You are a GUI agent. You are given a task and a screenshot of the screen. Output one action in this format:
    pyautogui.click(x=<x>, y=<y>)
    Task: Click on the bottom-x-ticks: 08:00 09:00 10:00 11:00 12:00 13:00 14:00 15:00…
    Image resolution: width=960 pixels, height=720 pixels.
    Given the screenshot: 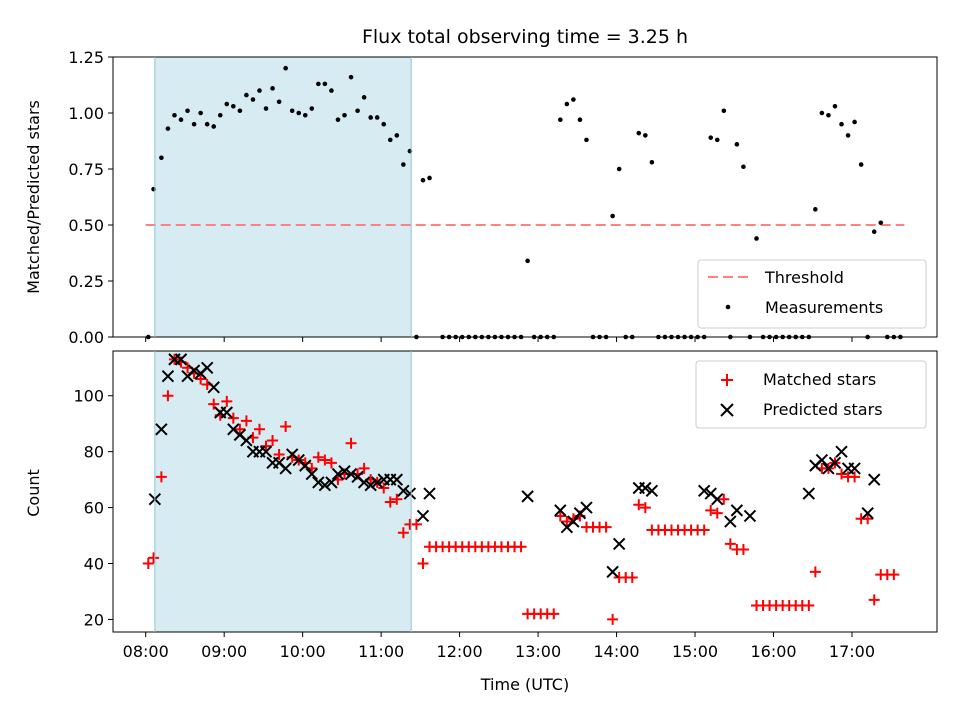 What is the action you would take?
    pyautogui.click(x=499, y=646)
    